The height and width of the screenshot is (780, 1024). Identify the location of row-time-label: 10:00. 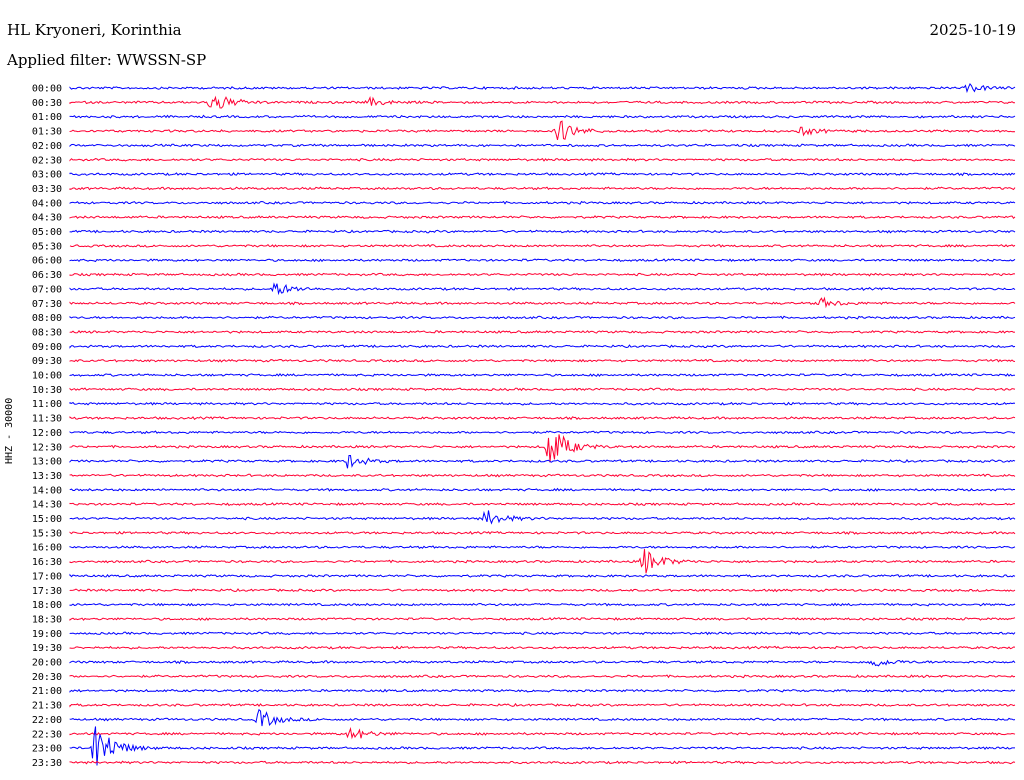
(47, 376).